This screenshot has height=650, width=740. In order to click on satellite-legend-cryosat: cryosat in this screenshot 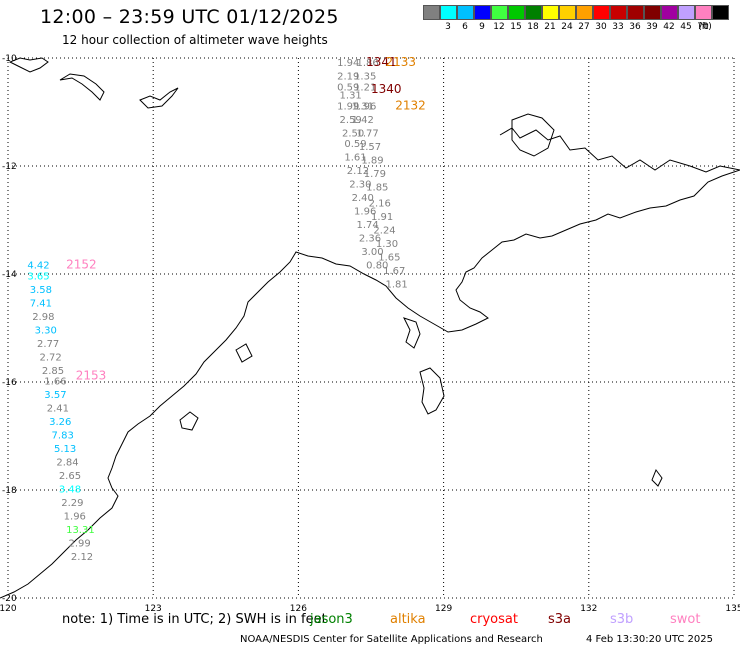, I will do `click(494, 619)`.